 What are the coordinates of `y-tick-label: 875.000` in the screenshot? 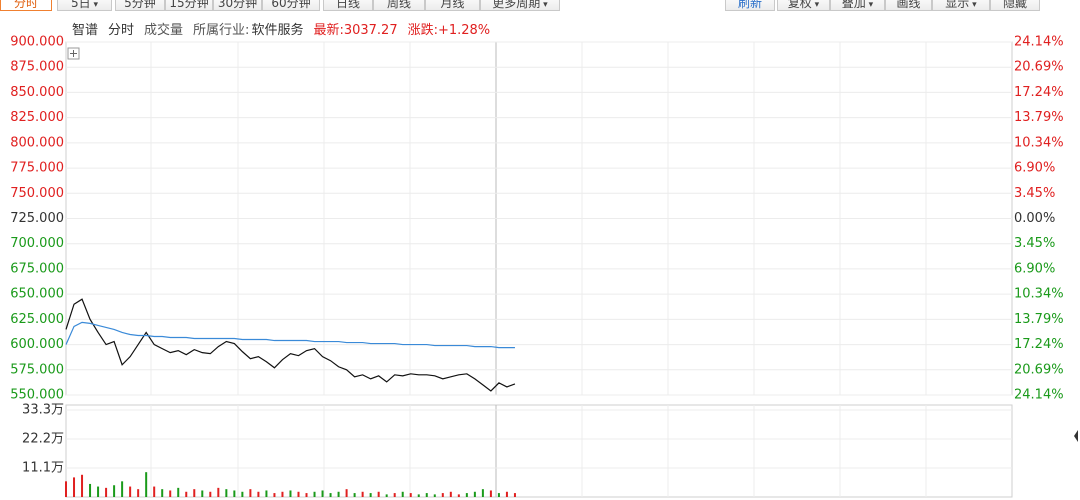 It's located at (37, 67).